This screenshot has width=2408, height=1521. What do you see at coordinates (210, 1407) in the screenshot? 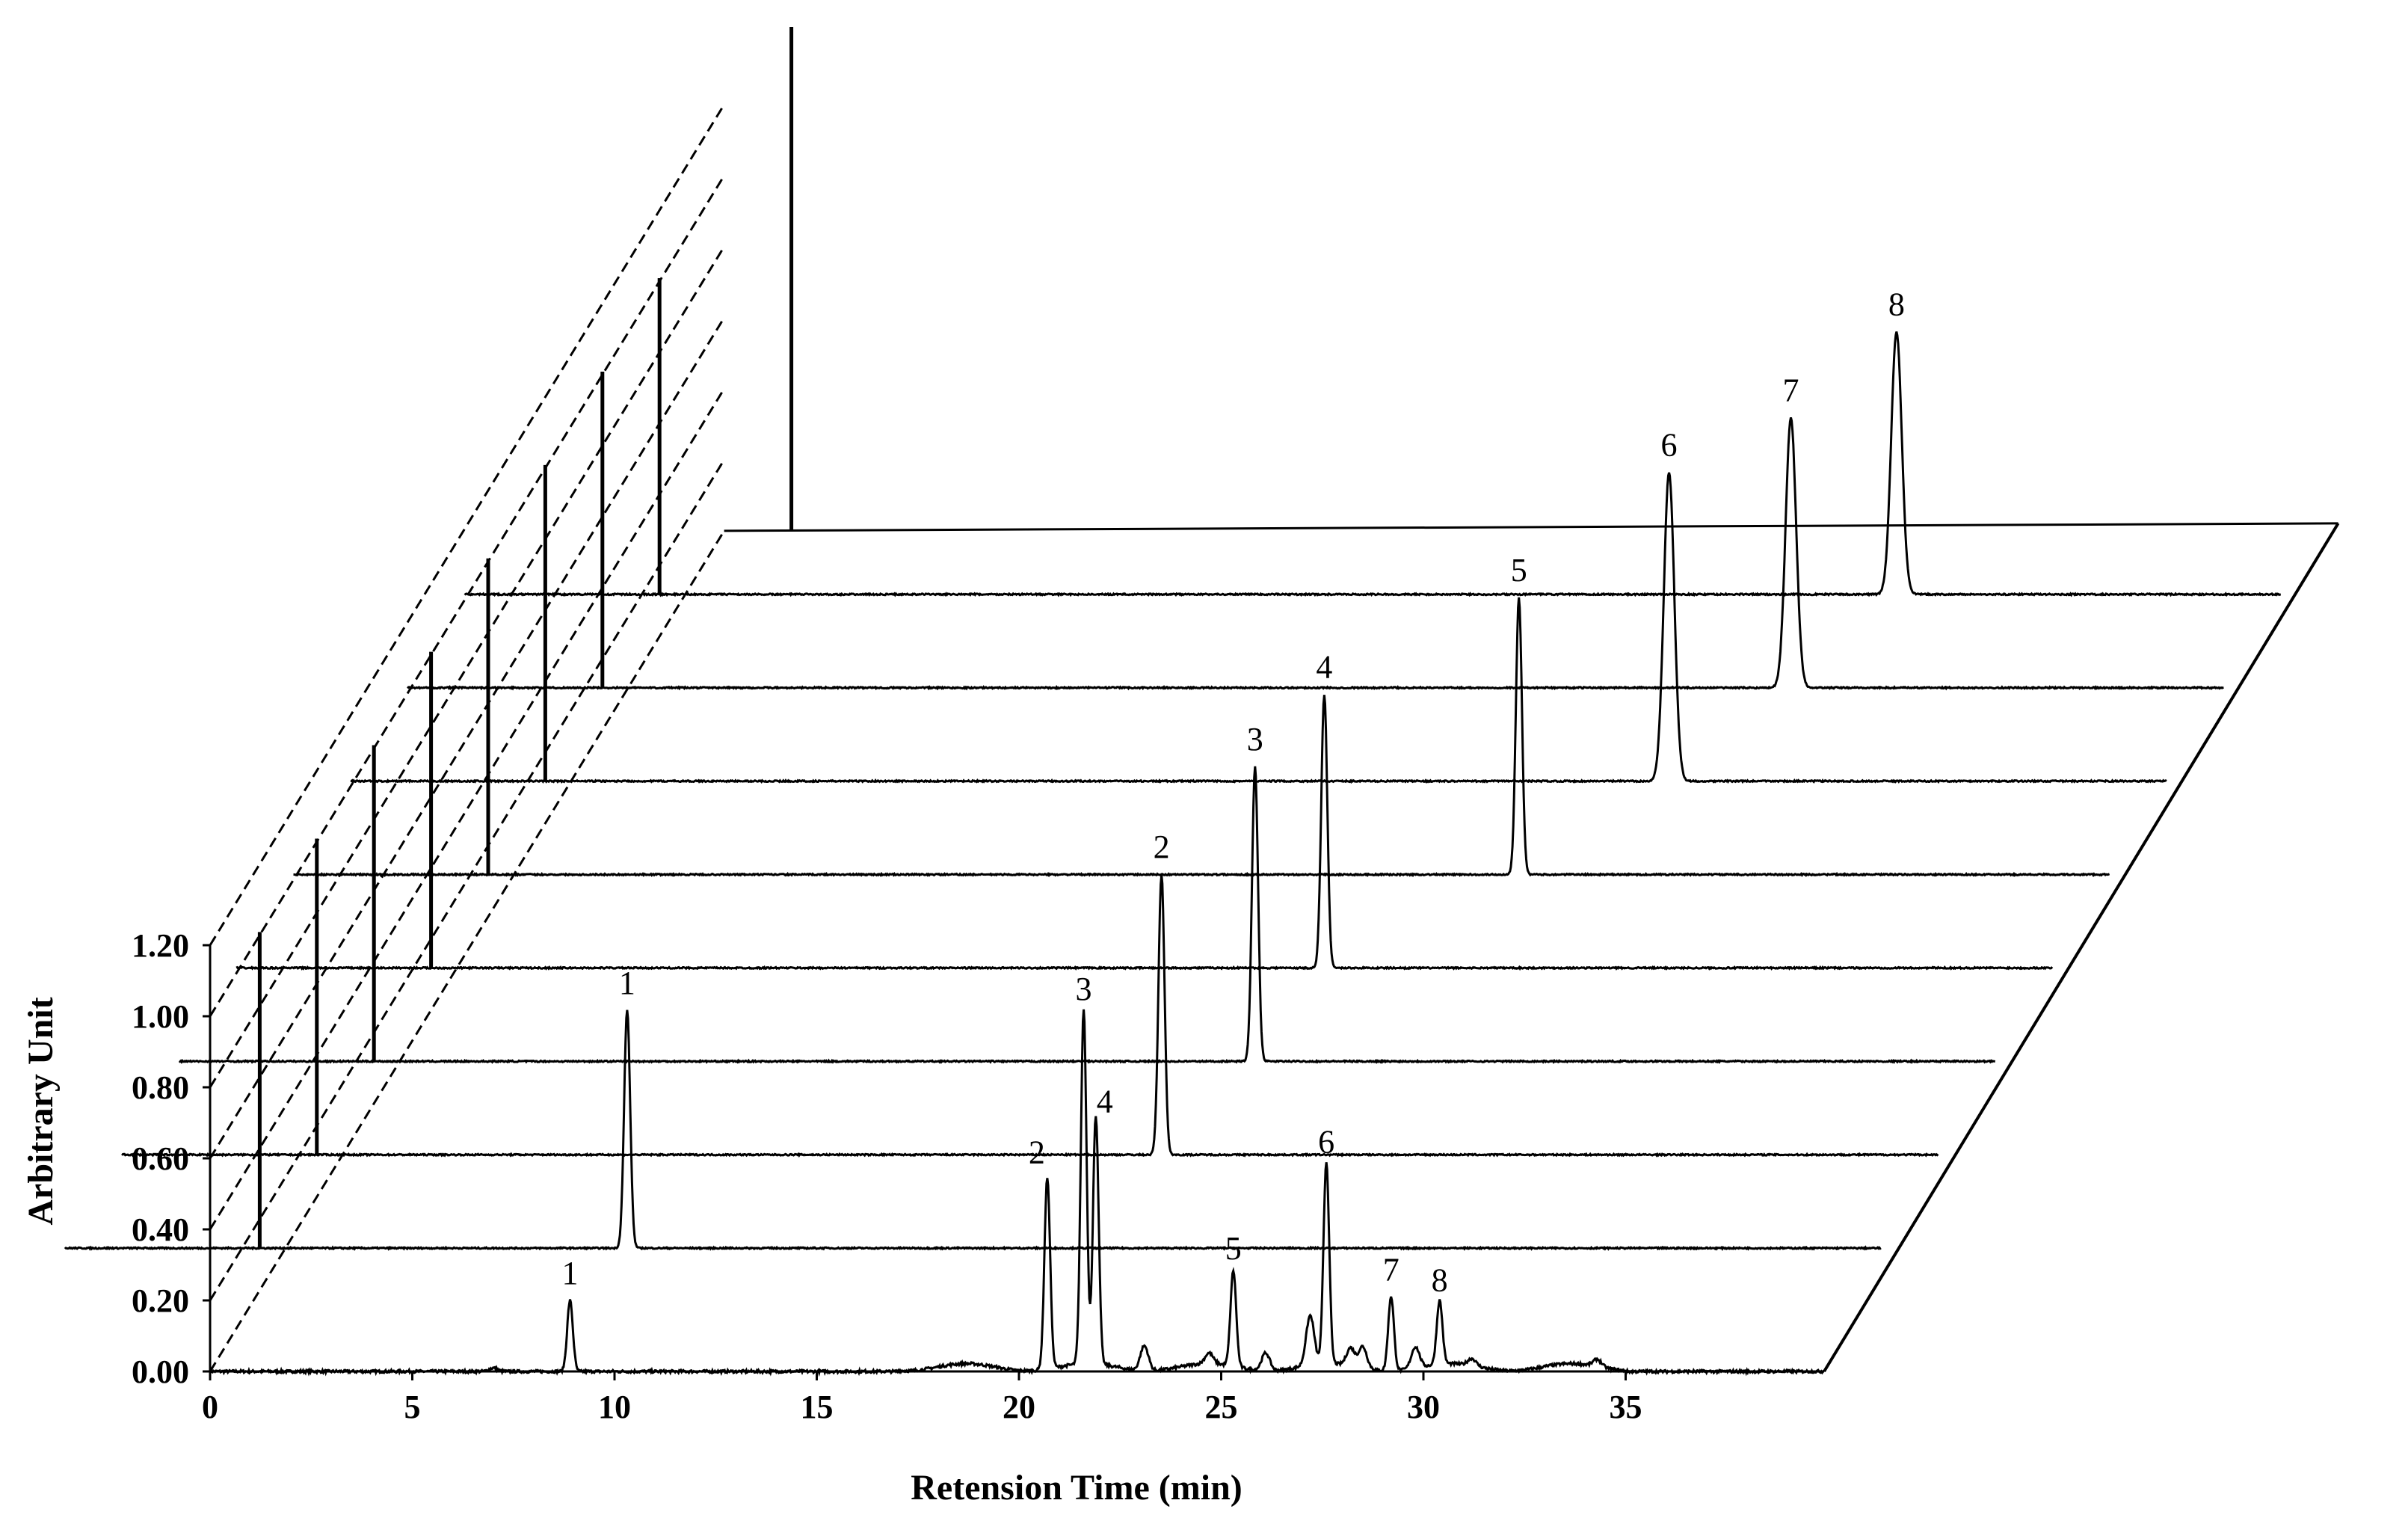
I see `x-tick-label: 0` at bounding box center [210, 1407].